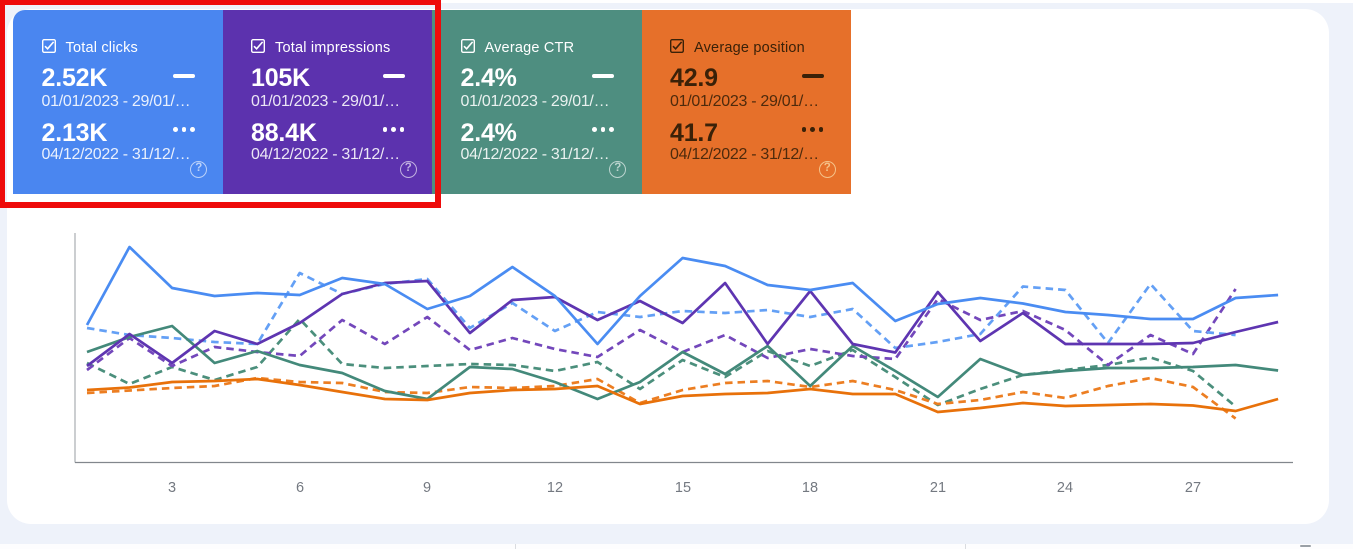 Image resolution: width=1353 pixels, height=549 pixels. Describe the element at coordinates (172, 488) in the screenshot. I see `svg-text: 3` at that location.